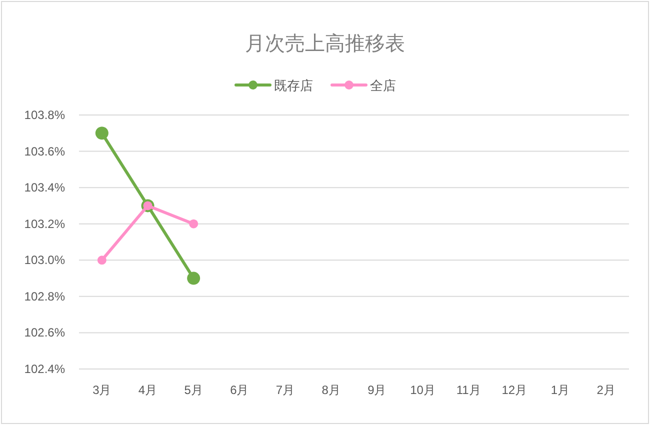  Describe the element at coordinates (45, 296) in the screenshot. I see `y-tick-label: 102.8%` at that location.